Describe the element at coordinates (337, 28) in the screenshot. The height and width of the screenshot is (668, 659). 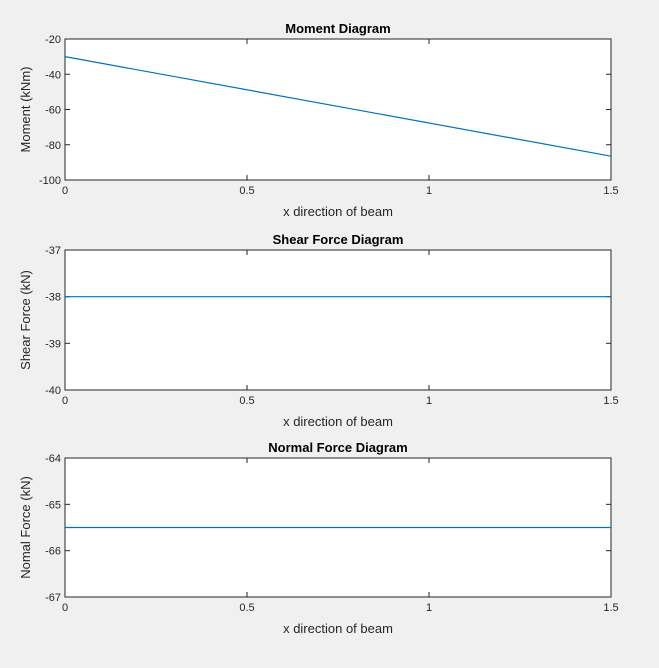
I see `chart-title: Moment Diagram` at that location.